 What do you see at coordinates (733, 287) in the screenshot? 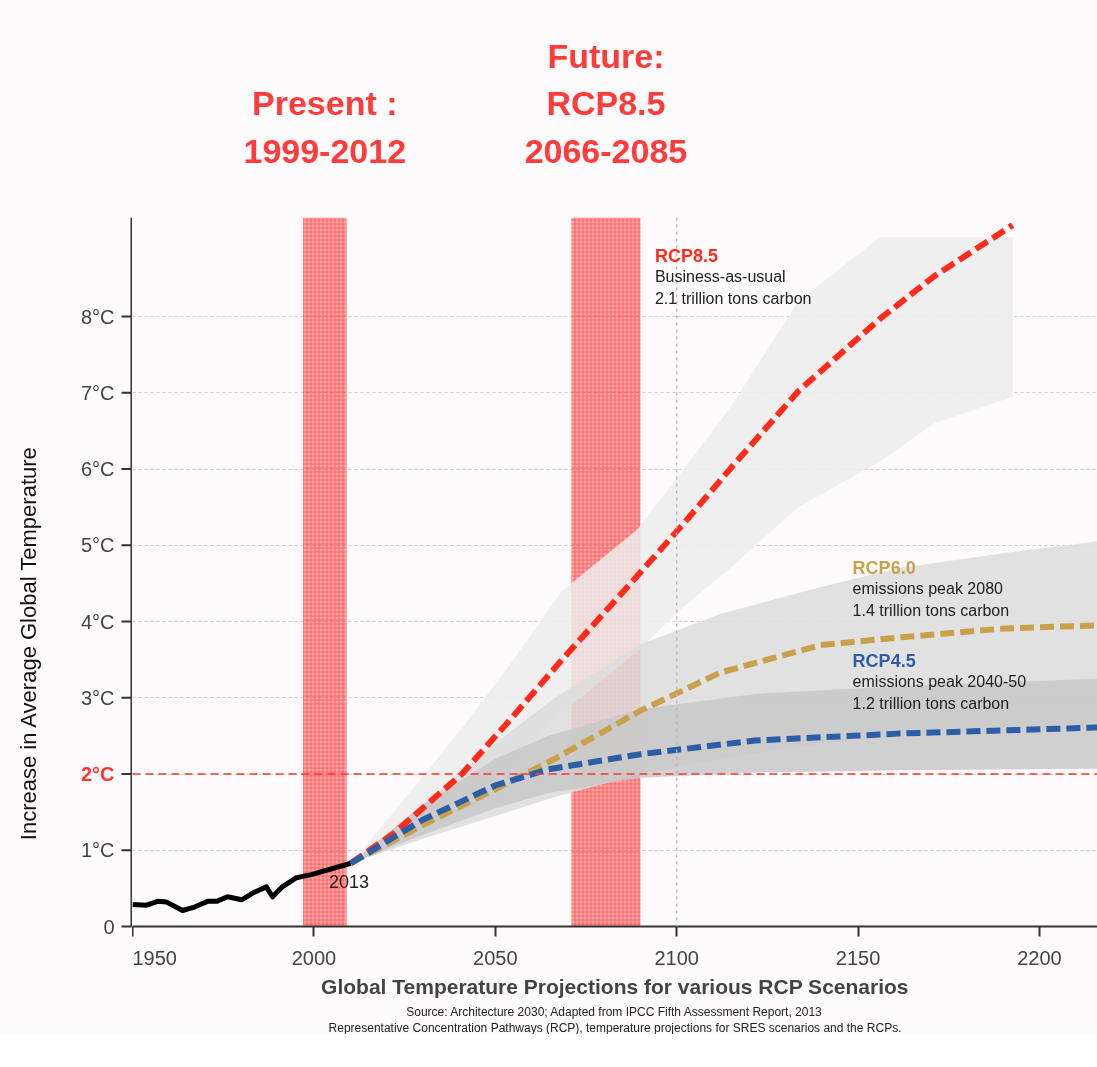
I see `annotation: Business-as-usual 2.1 trillion tons carbon` at bounding box center [733, 287].